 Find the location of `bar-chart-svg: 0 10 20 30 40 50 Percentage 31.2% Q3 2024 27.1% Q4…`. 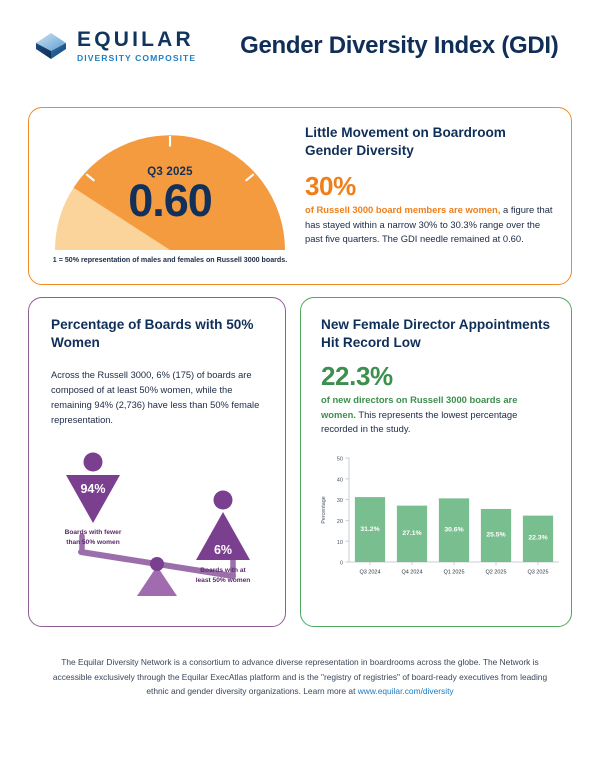

bar-chart-svg: 0 10 20 30 40 50 Percentage 31.2% Q3 2024 27.1% Q4… is located at coordinates (440, 516).